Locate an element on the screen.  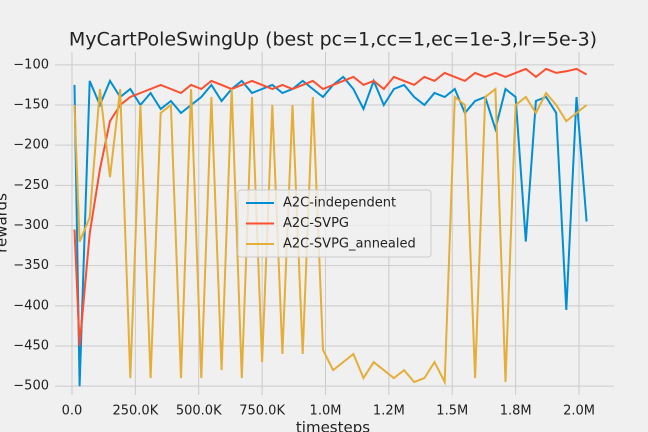
x-tick-label: 1.5M is located at coordinates (452, 411).